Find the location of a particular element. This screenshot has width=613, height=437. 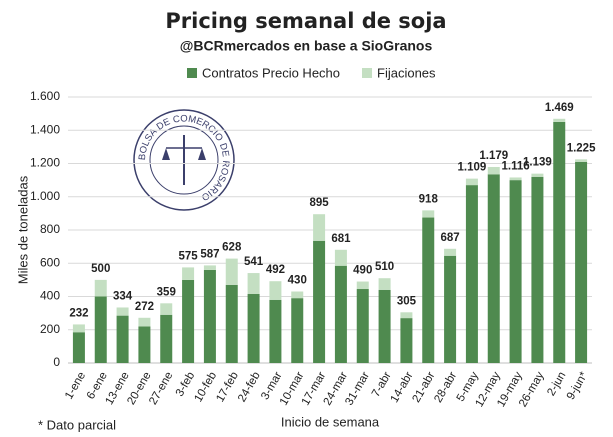

y-tick-label: 400 is located at coordinates (50, 296).